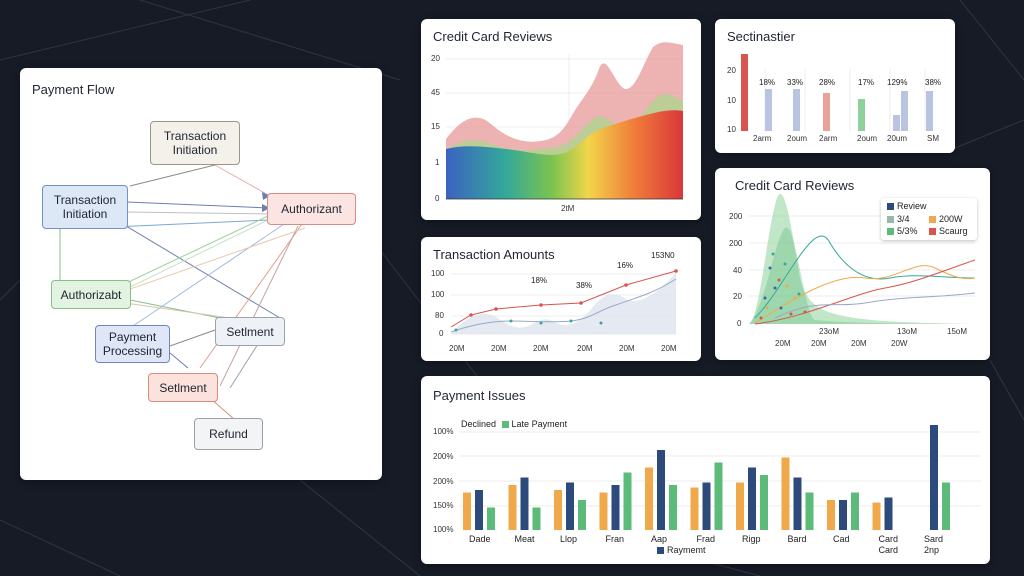  Describe the element at coordinates (889, 539) in the screenshot. I see `x-tick: Card` at that location.